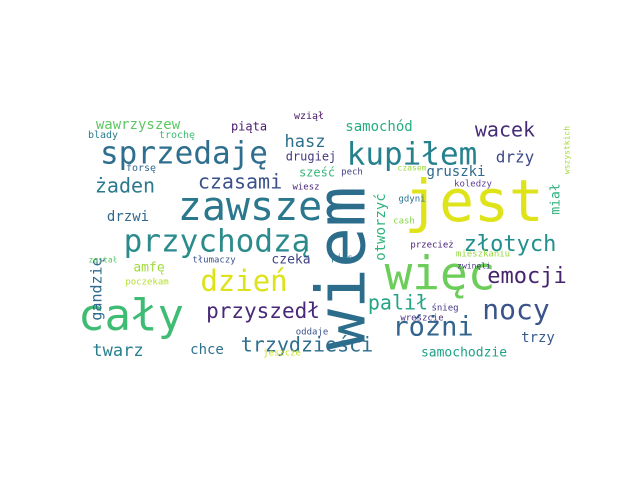  Describe the element at coordinates (398, 303) in the screenshot. I see `word-cloud-word: palił` at that location.